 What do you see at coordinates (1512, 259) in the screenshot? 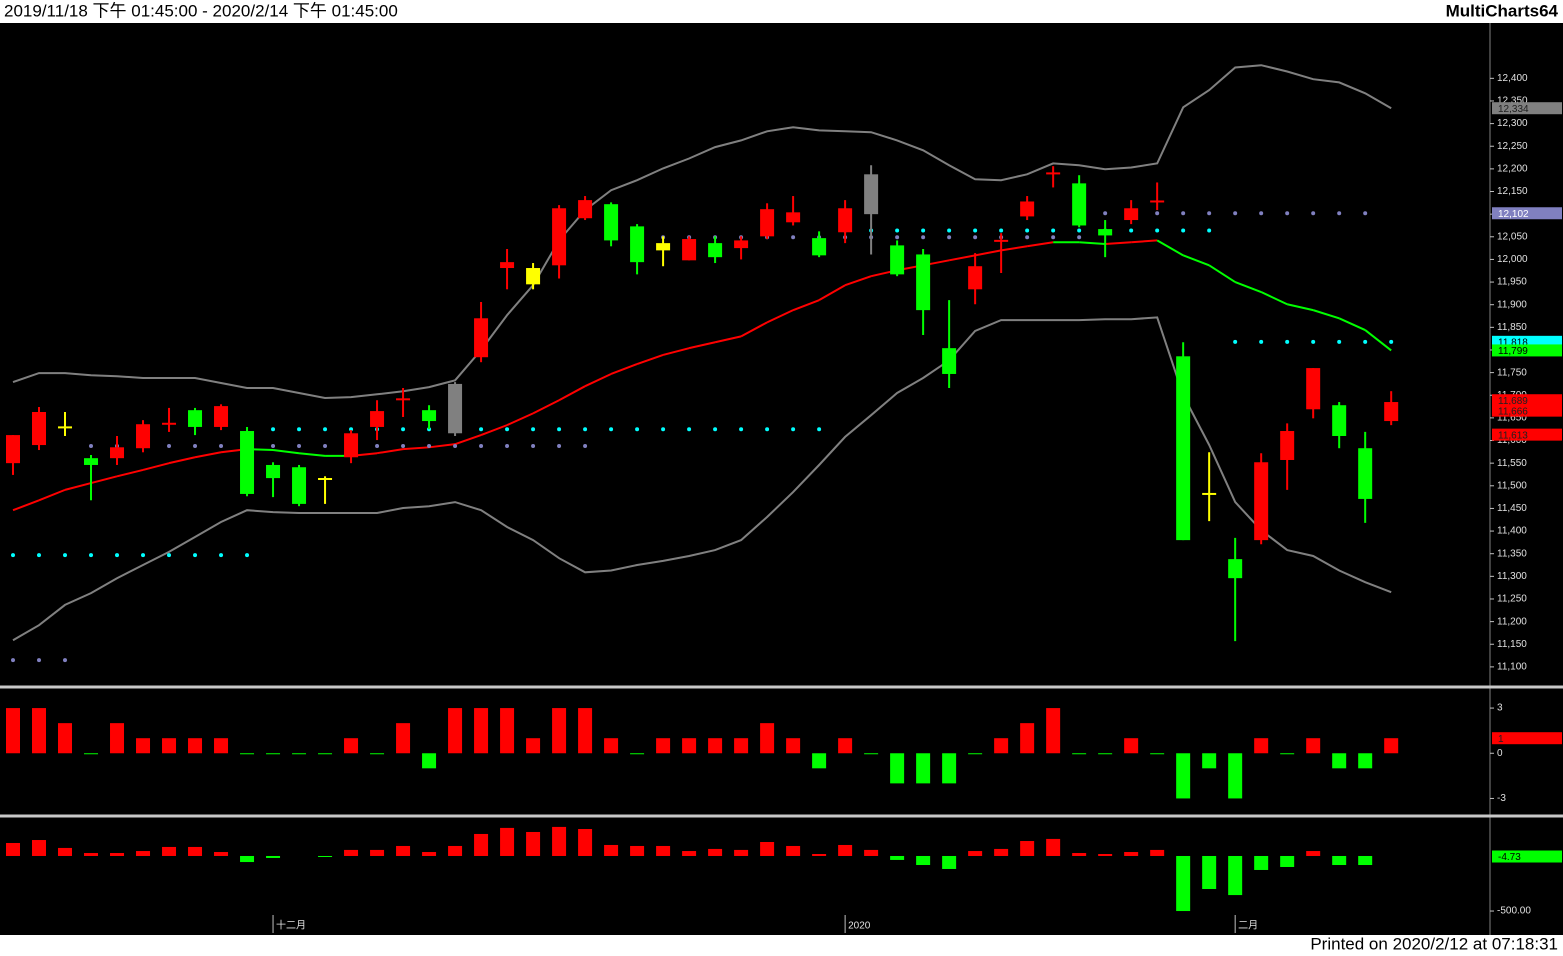
I see `y-tick-label: 12,000` at bounding box center [1512, 259].